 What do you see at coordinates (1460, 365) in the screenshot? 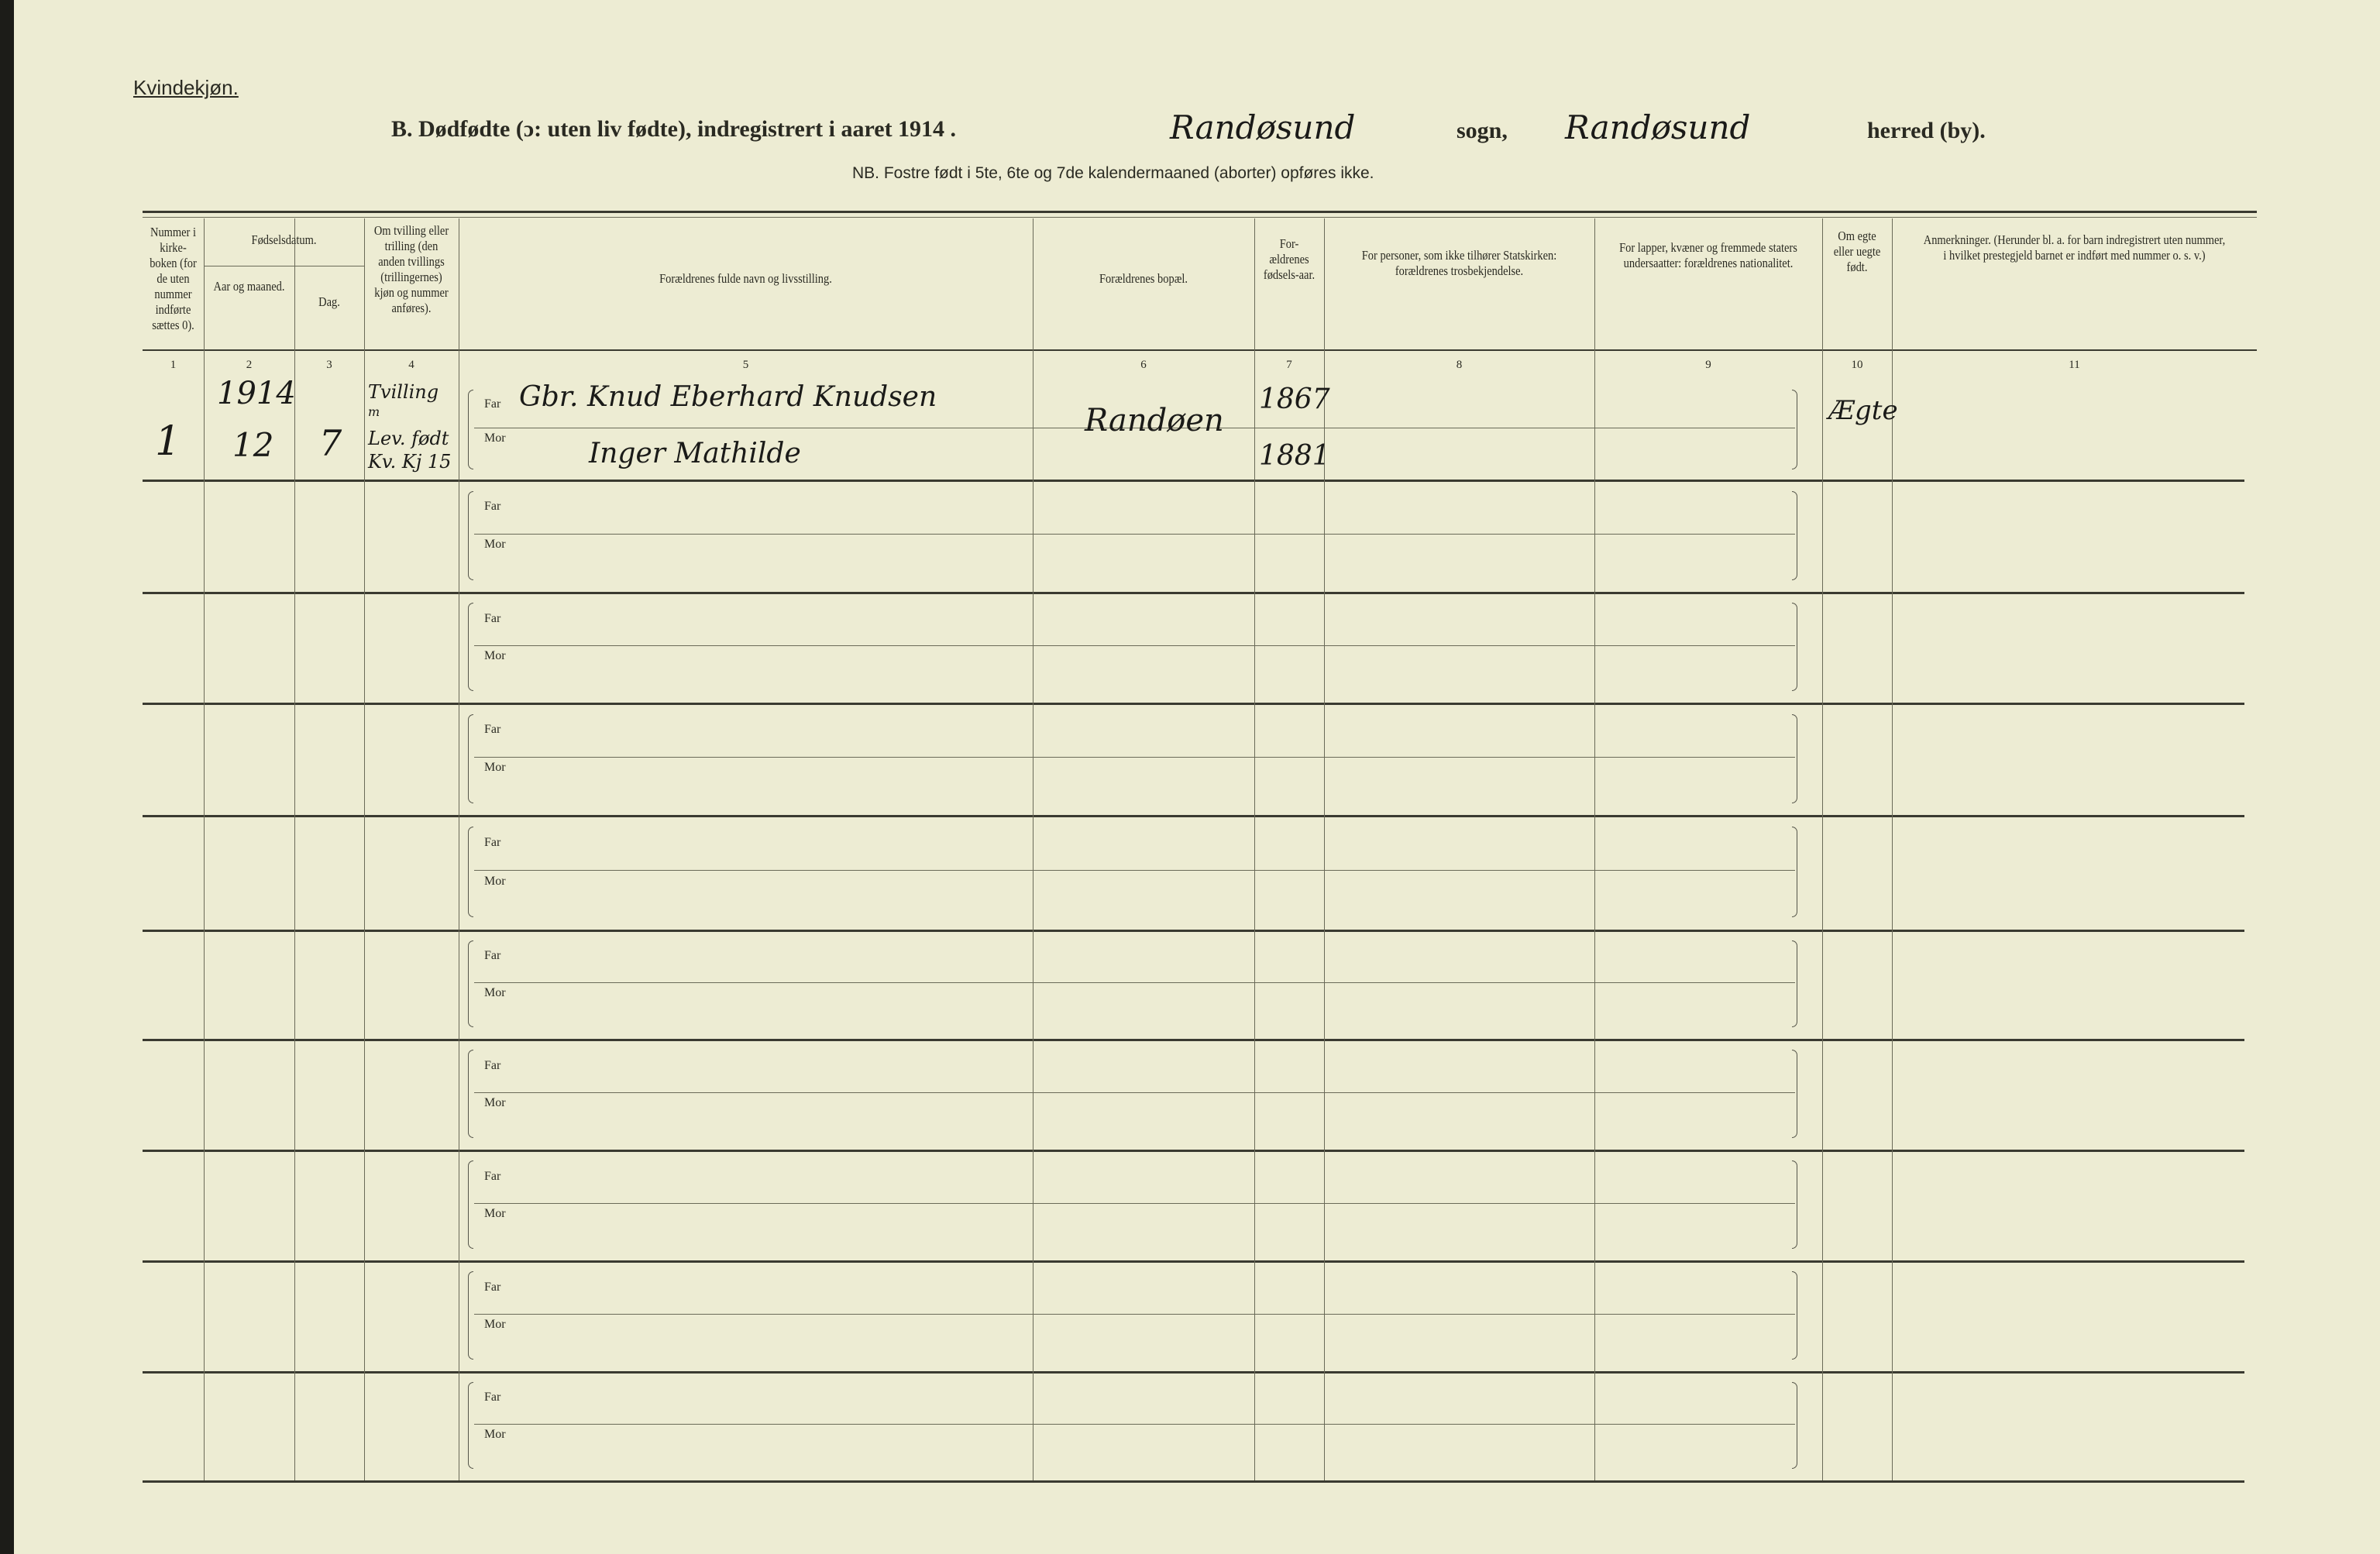
I see `column-number-8: 8` at bounding box center [1460, 365].